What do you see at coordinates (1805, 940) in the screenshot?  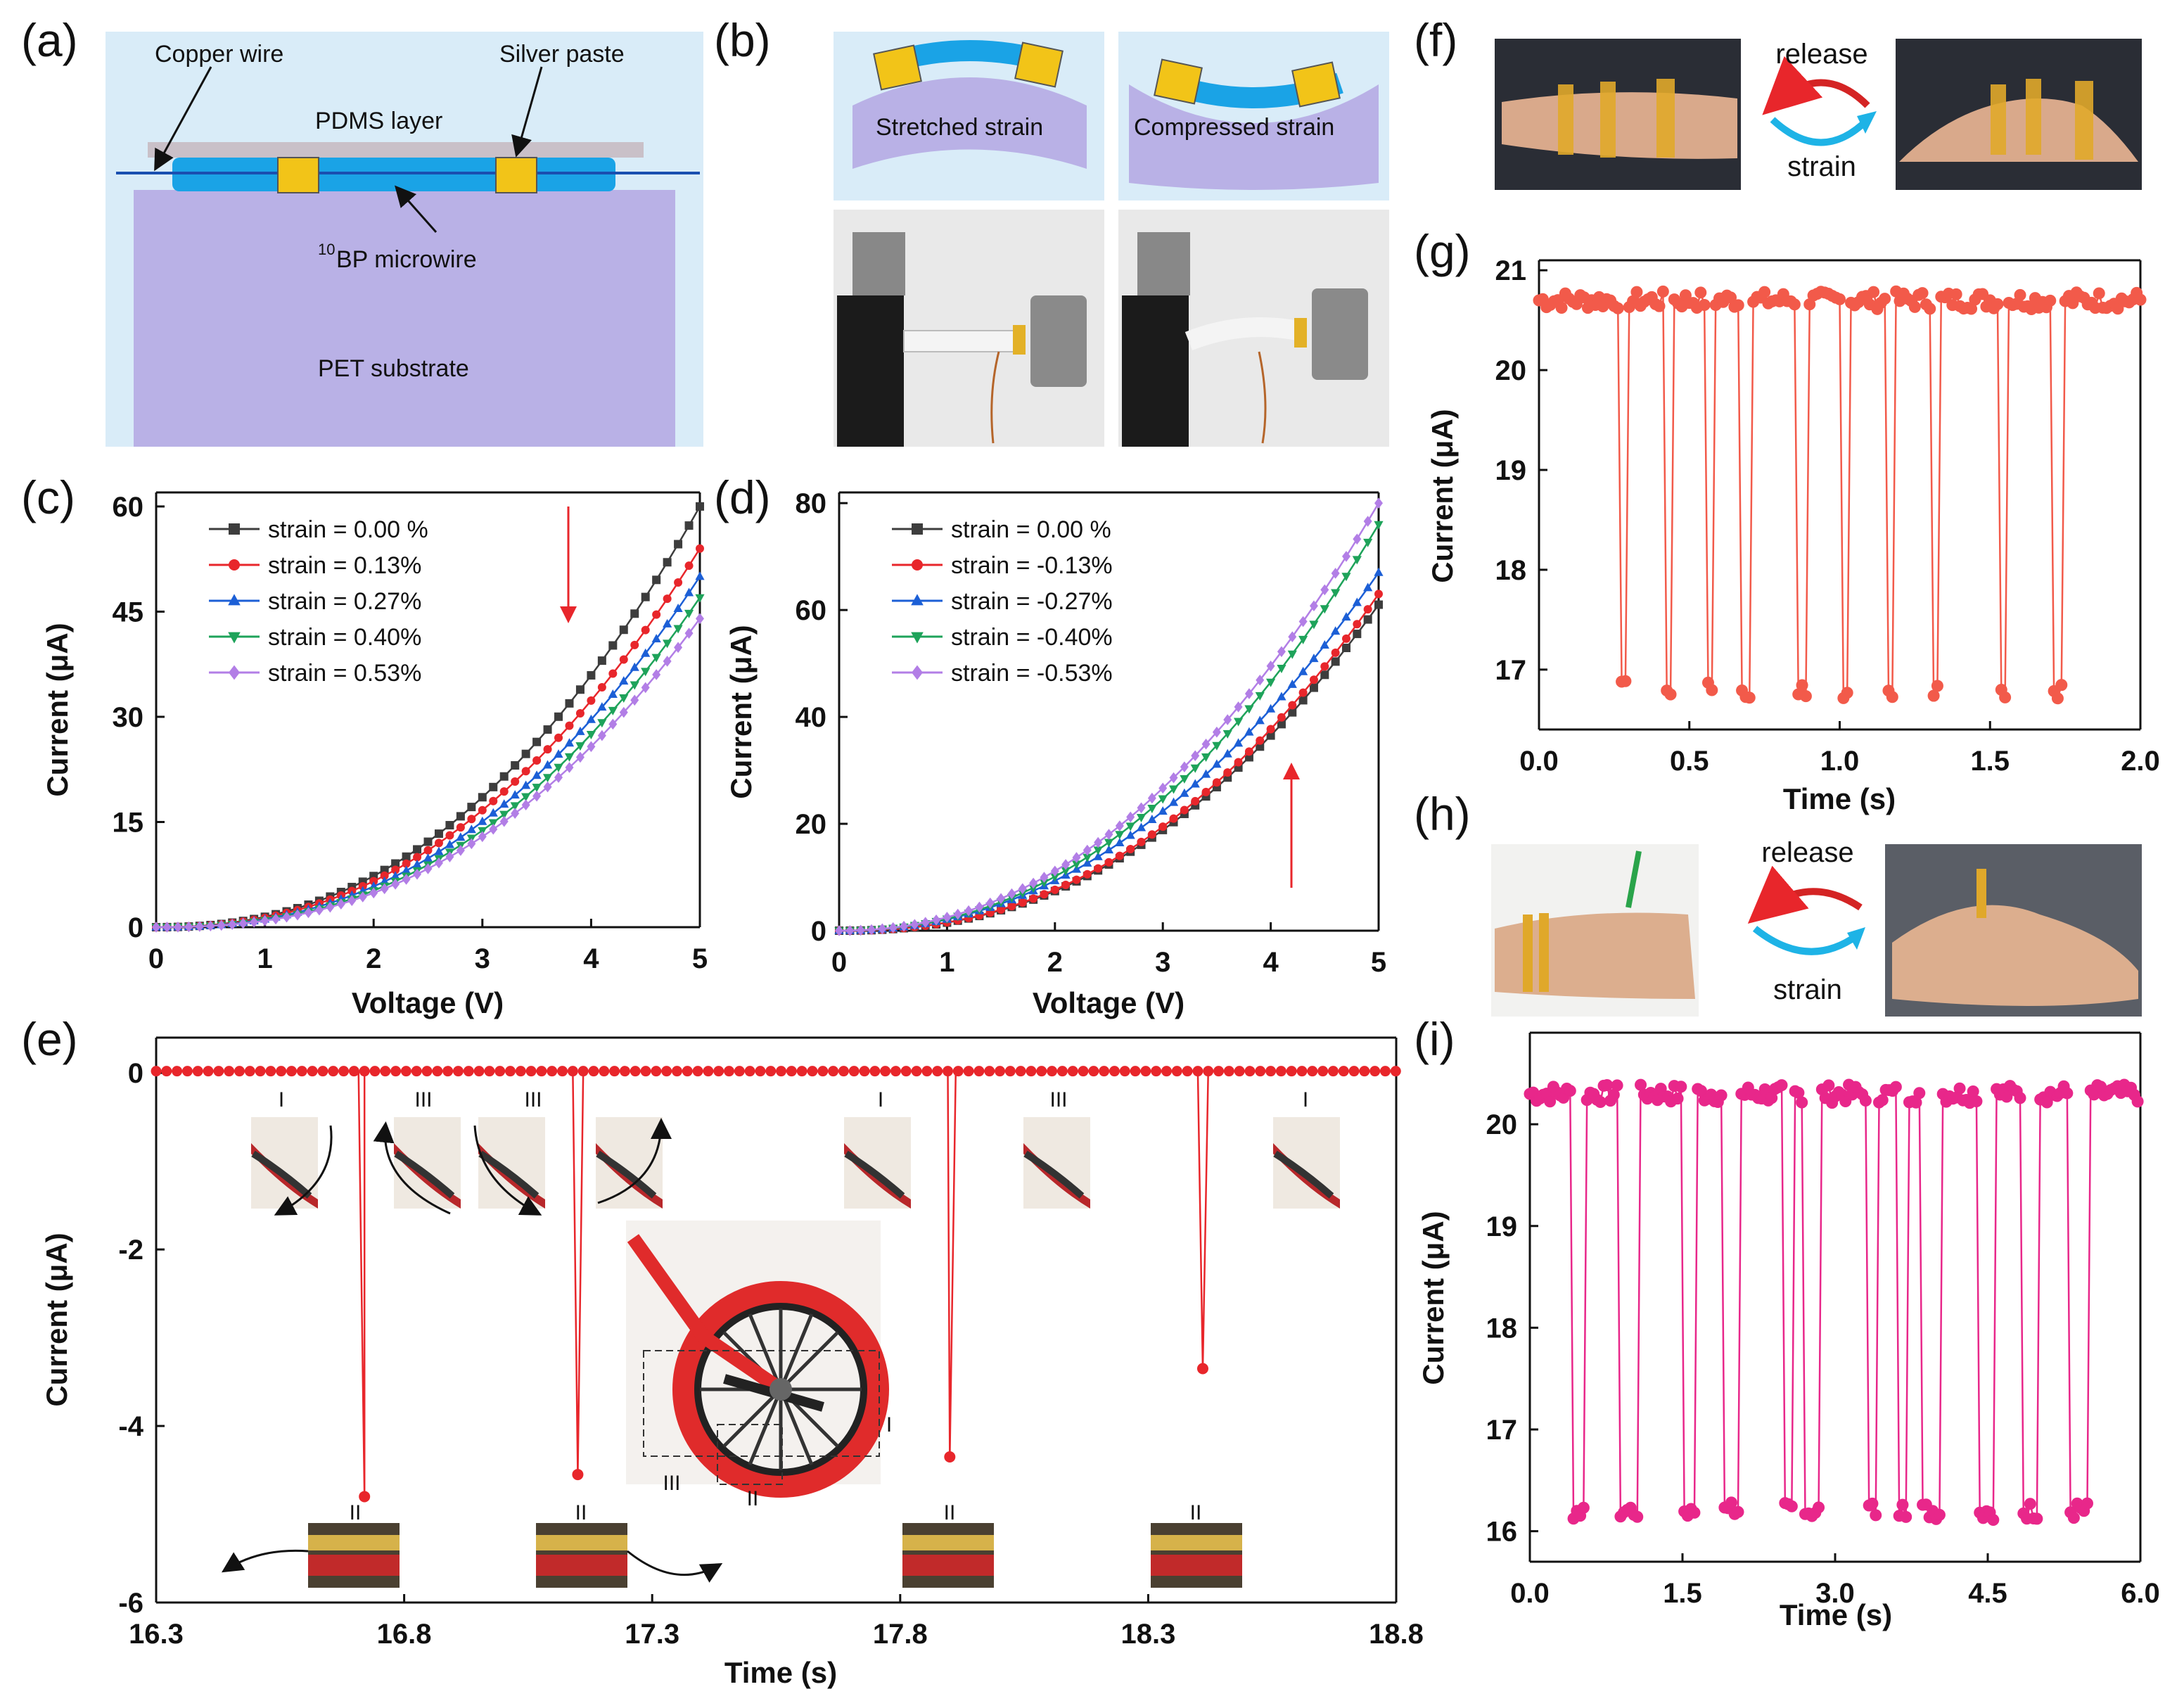 I see `strain-arrow-h` at bounding box center [1805, 940].